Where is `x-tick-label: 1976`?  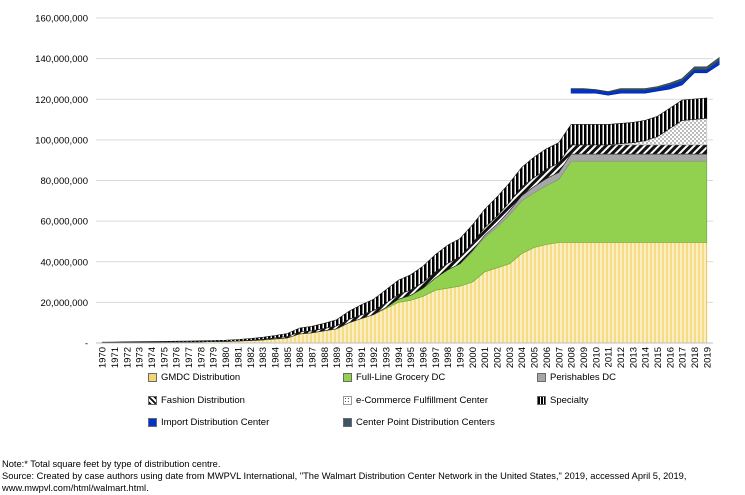 x-tick-label: 1976 is located at coordinates (177, 357).